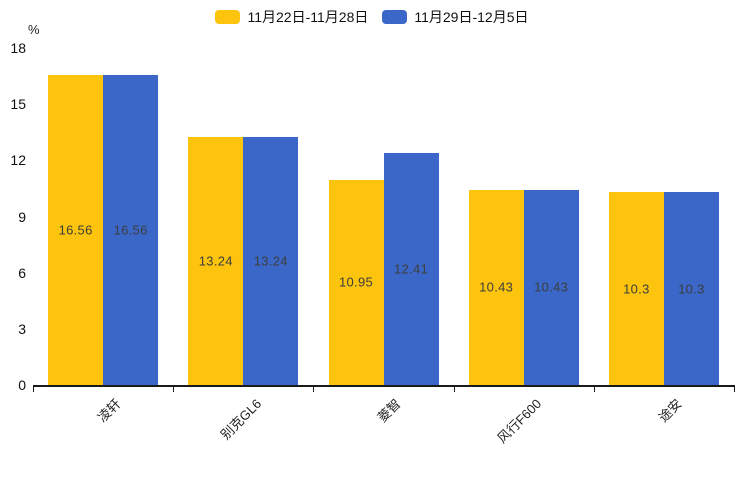 The image size is (744, 496). What do you see at coordinates (18, 104) in the screenshot?
I see `y-axis-tick-label: 15` at bounding box center [18, 104].